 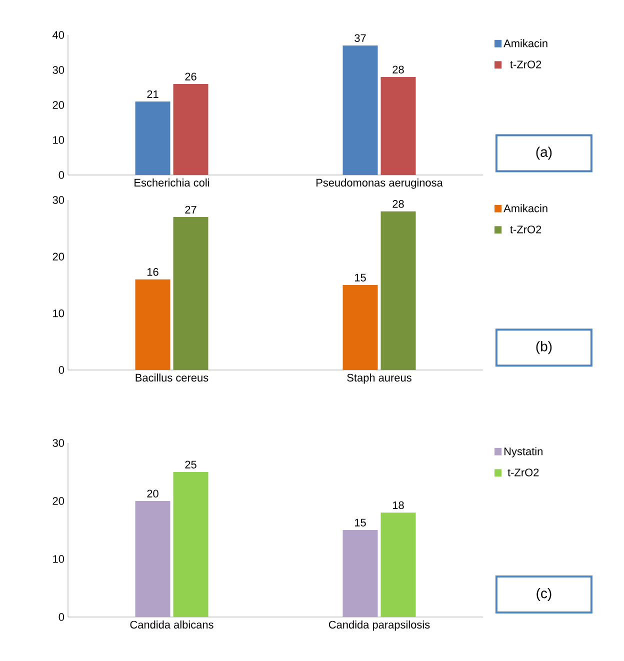 What do you see at coordinates (544, 595) in the screenshot?
I see `text: (c)` at bounding box center [544, 595].